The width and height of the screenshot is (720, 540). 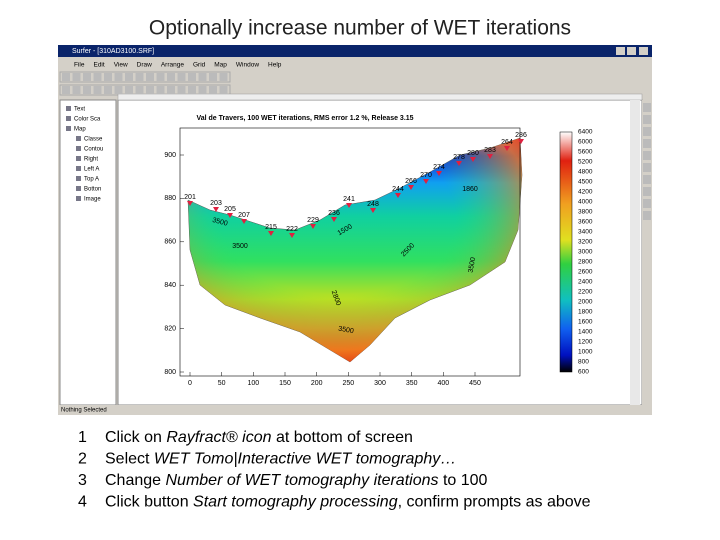 What do you see at coordinates (585, 342) in the screenshot?
I see `color-scale-label: 1200` at bounding box center [585, 342].